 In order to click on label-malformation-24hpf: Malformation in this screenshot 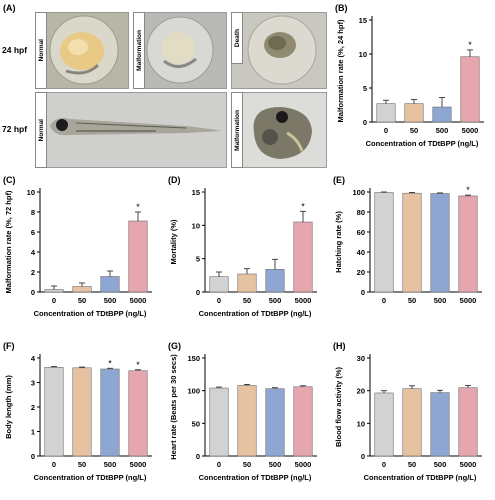, I will do `click(139, 50)`.